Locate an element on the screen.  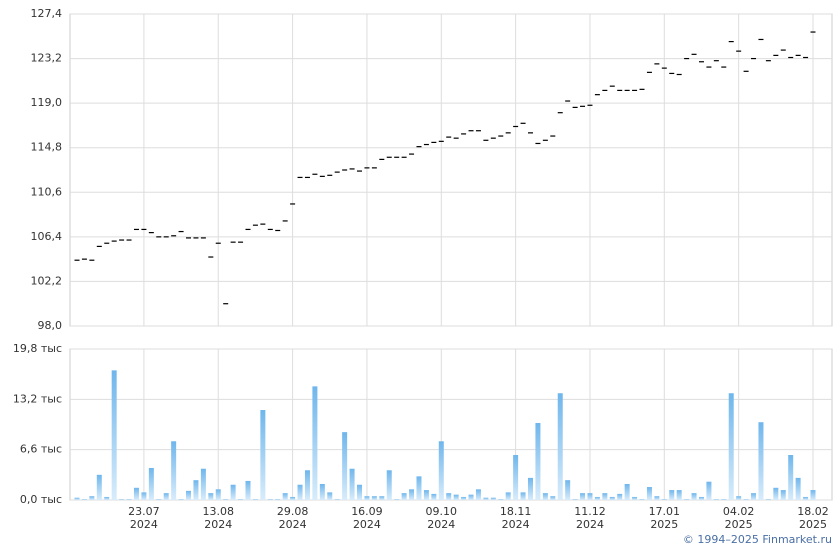
y-tick-label: 127,4 is located at coordinates (47, 13).